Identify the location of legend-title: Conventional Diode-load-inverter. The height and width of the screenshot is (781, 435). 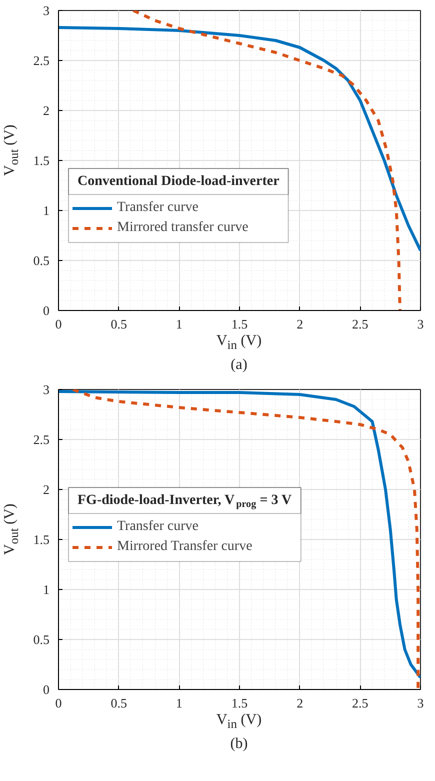
(179, 181).